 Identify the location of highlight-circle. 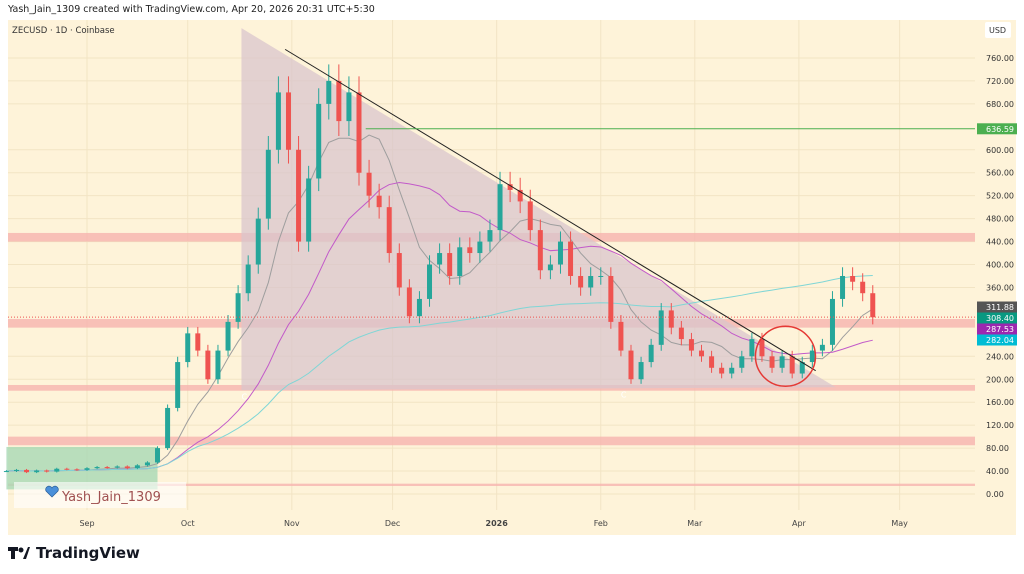
(785, 356).